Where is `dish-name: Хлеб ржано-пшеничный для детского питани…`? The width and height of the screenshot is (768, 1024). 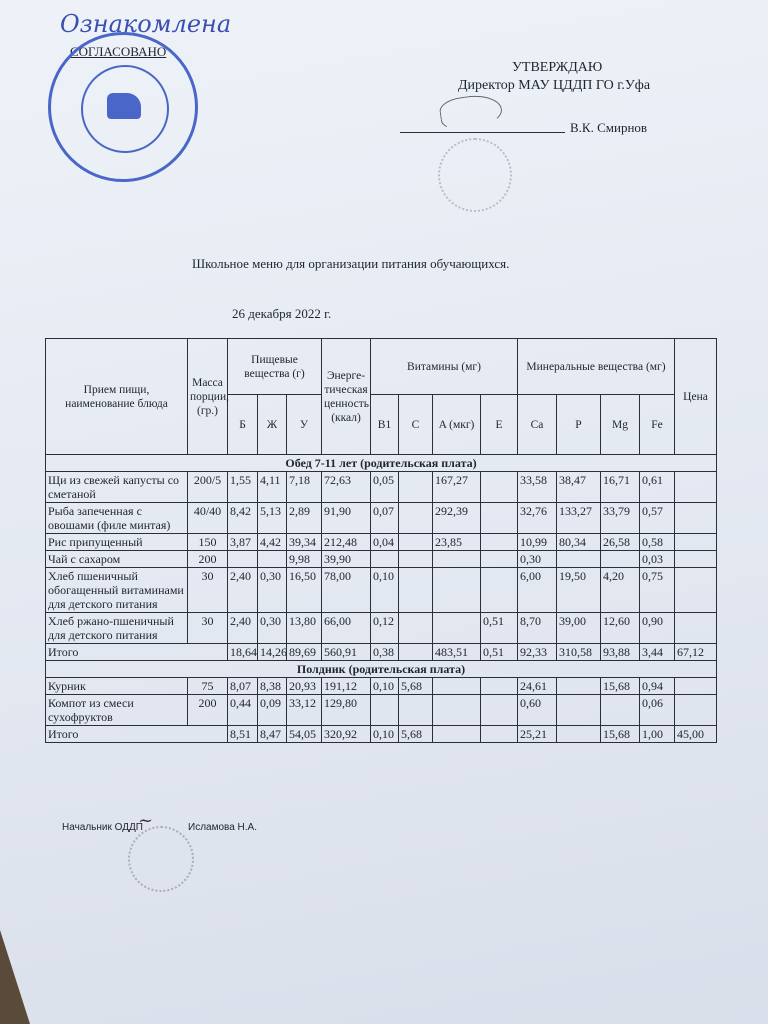 dish-name: Хлеб ржано-пшеничный для детского питани… is located at coordinates (116, 628).